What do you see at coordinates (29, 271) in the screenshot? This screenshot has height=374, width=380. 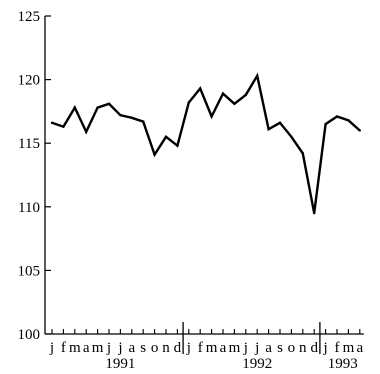 I see `y-tick-label: 105` at bounding box center [29, 271].